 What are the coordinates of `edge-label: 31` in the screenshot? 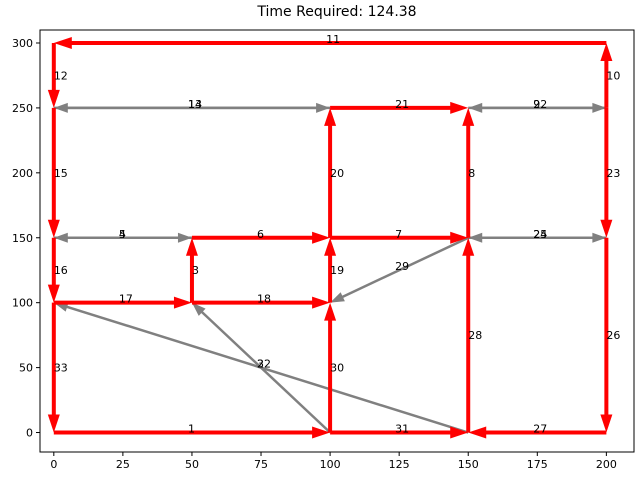 It's located at (402, 429).